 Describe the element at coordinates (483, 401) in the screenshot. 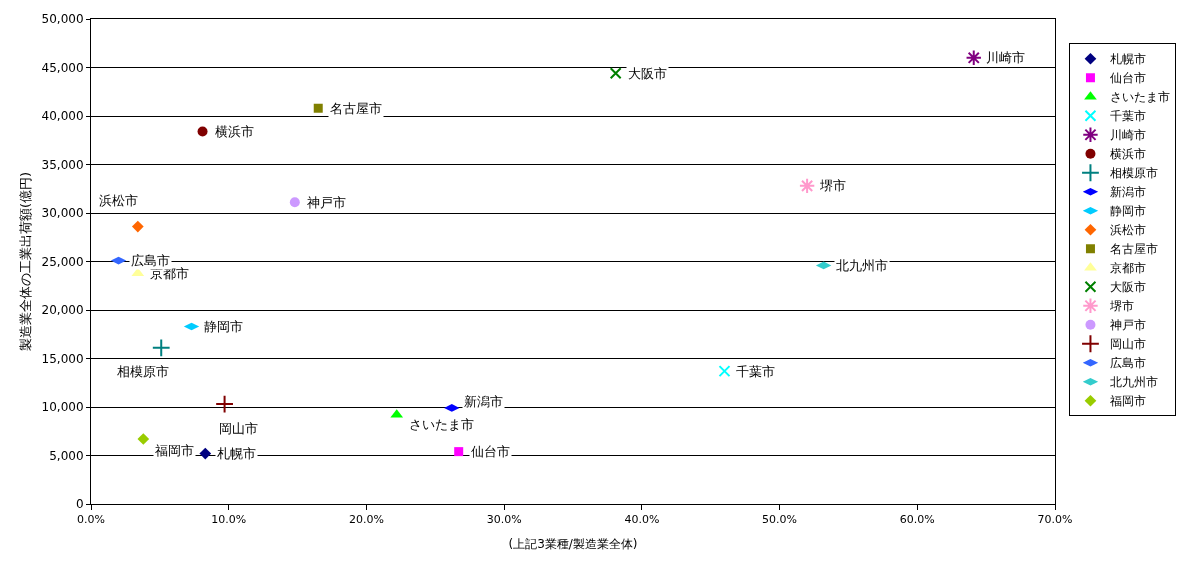

I see `text: 新潟市` at that location.